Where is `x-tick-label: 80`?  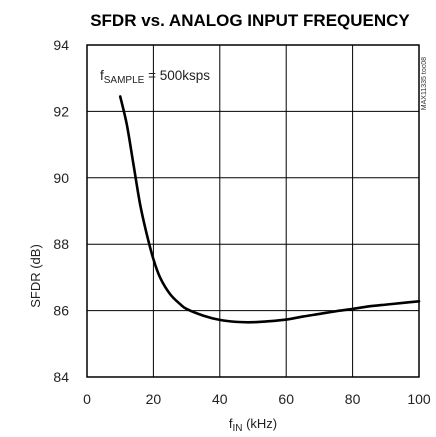
x-tick-label: 80 is located at coordinates (353, 399).